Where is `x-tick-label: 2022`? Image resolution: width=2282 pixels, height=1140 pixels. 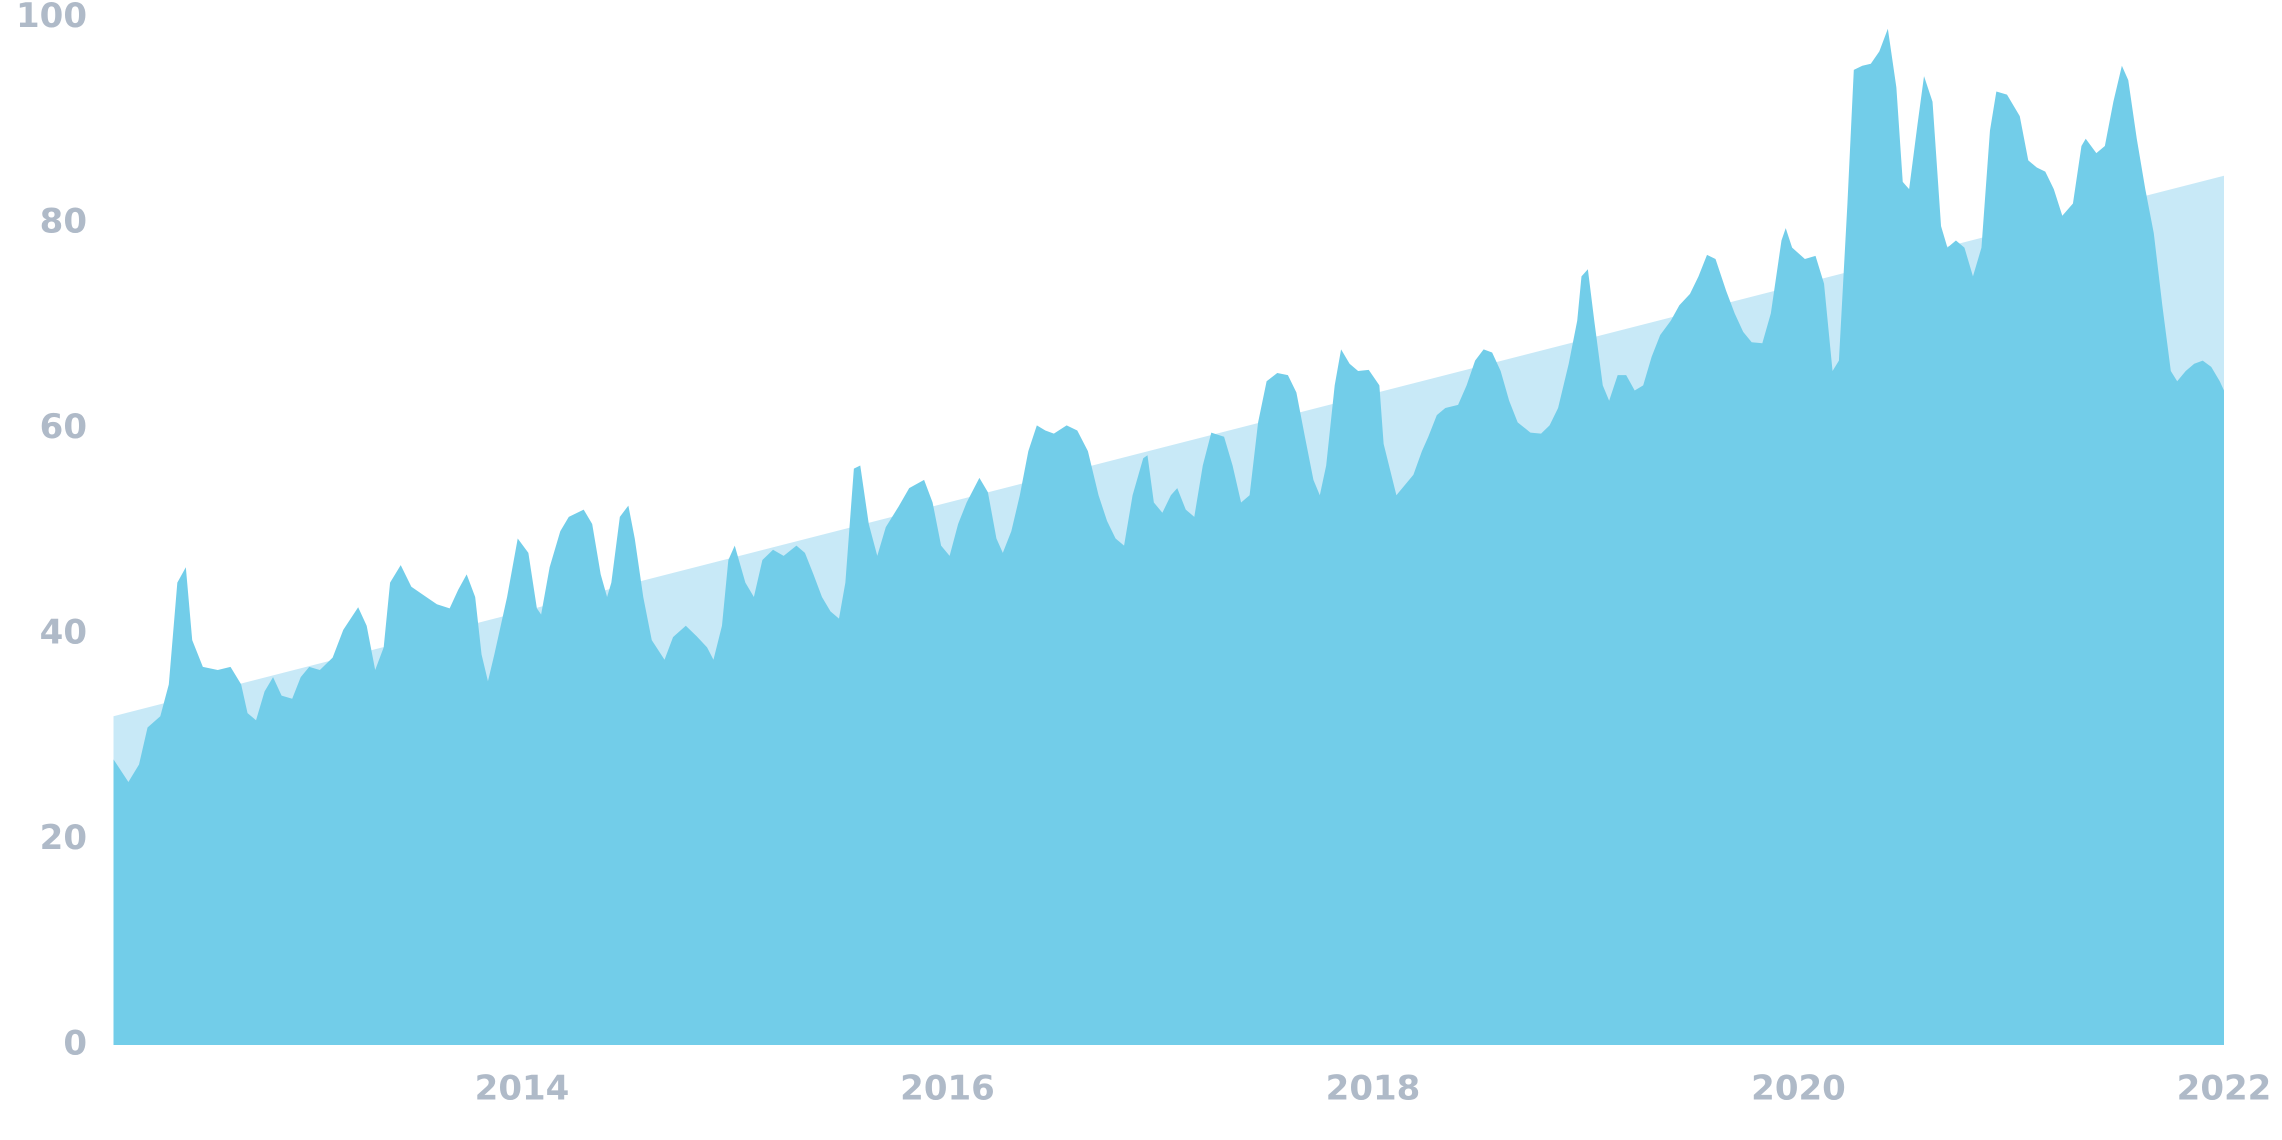 x-tick-label: 2022 is located at coordinates (2224, 1089).